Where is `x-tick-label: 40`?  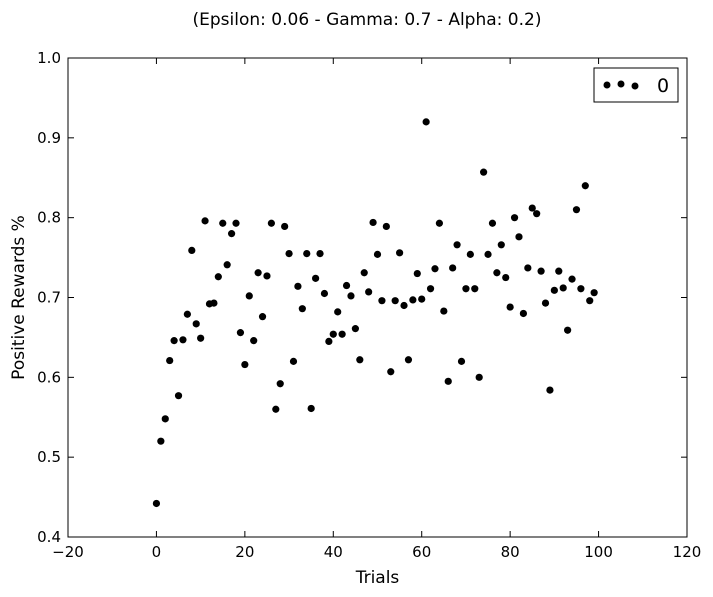 x-tick-label: 40 is located at coordinates (333, 552).